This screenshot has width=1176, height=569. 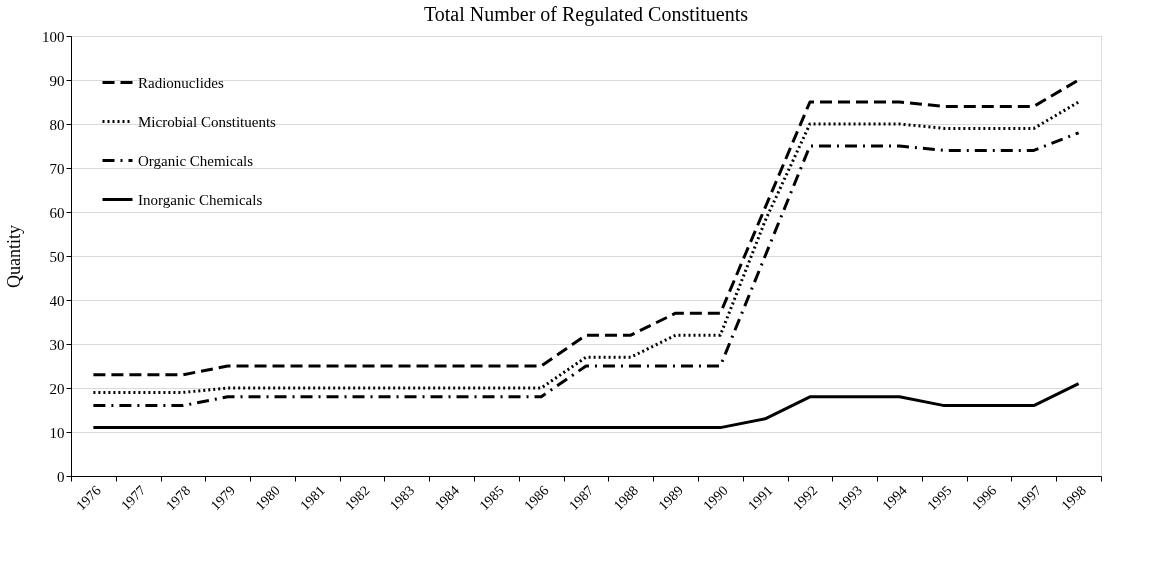 I want to click on y-tick-label: 90, so click(x=57, y=80).